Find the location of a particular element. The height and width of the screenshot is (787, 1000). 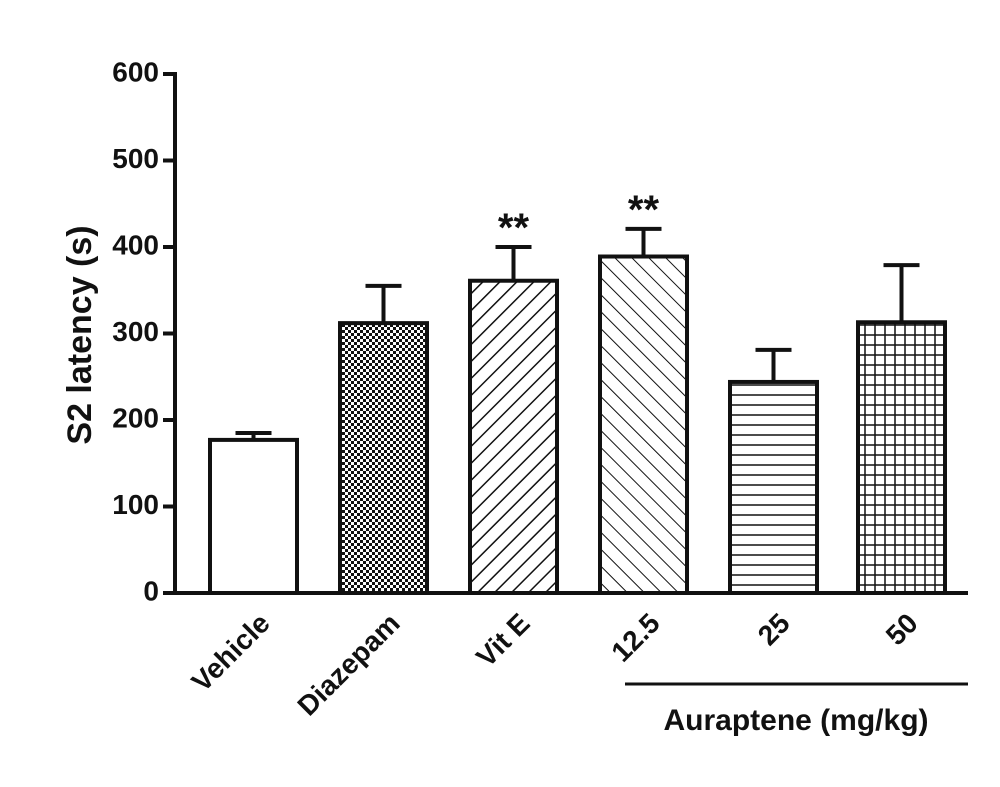

y-tick-label: 400 is located at coordinates (135, 244).